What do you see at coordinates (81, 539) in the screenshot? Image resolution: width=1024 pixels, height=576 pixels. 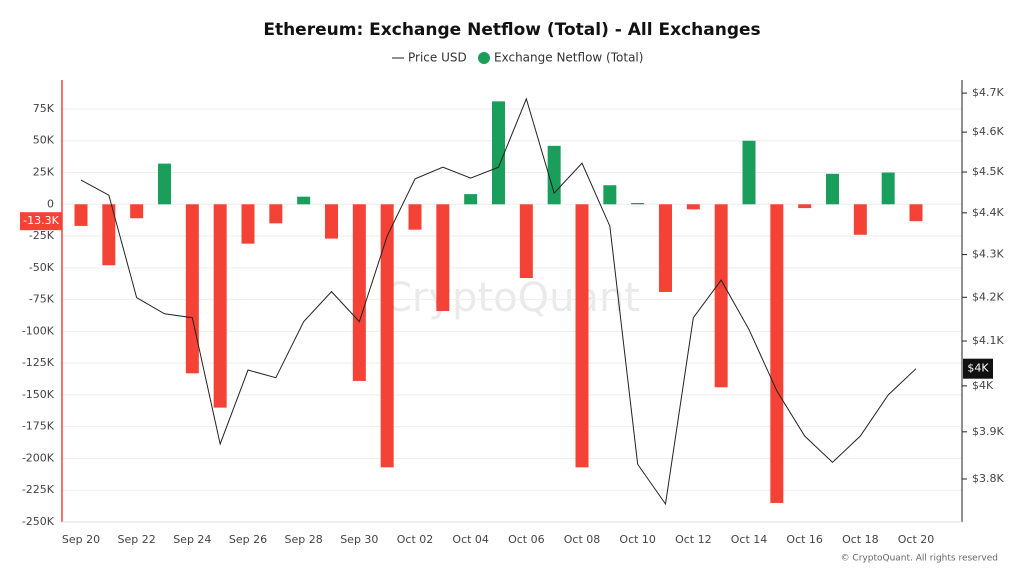 I see `x-tick-label: Sep 20` at bounding box center [81, 539].